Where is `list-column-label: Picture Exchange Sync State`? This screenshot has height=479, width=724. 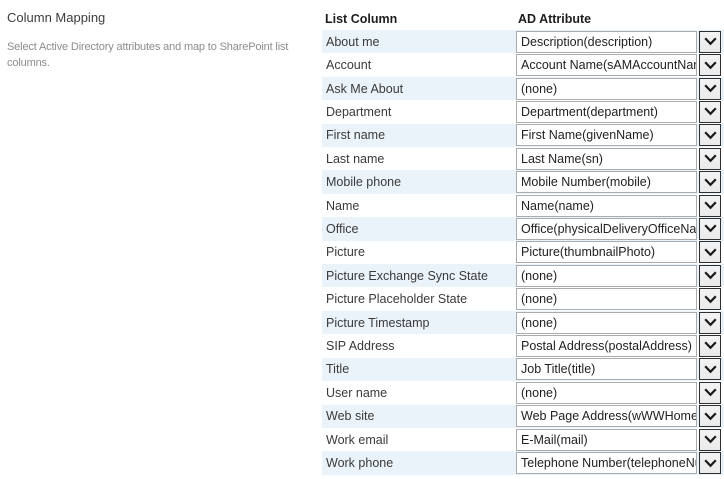
list-column-label: Picture Exchange Sync State is located at coordinates (407, 275).